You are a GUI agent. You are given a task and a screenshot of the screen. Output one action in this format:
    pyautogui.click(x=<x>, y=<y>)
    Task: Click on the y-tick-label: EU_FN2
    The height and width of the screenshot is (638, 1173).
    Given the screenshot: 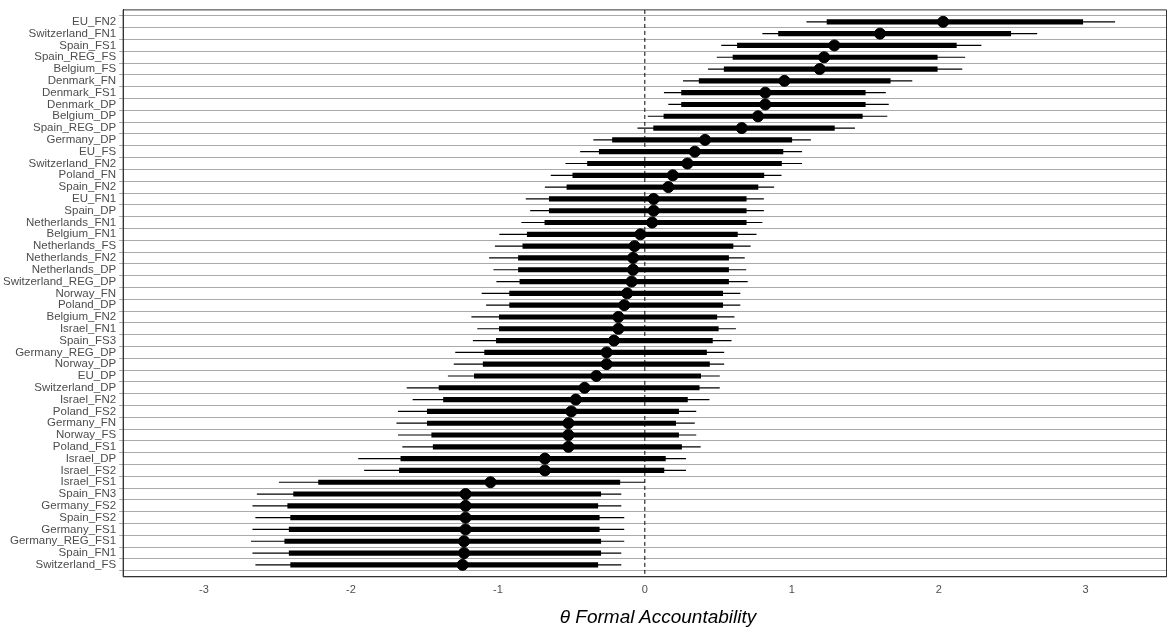 What is the action you would take?
    pyautogui.click(x=94, y=21)
    